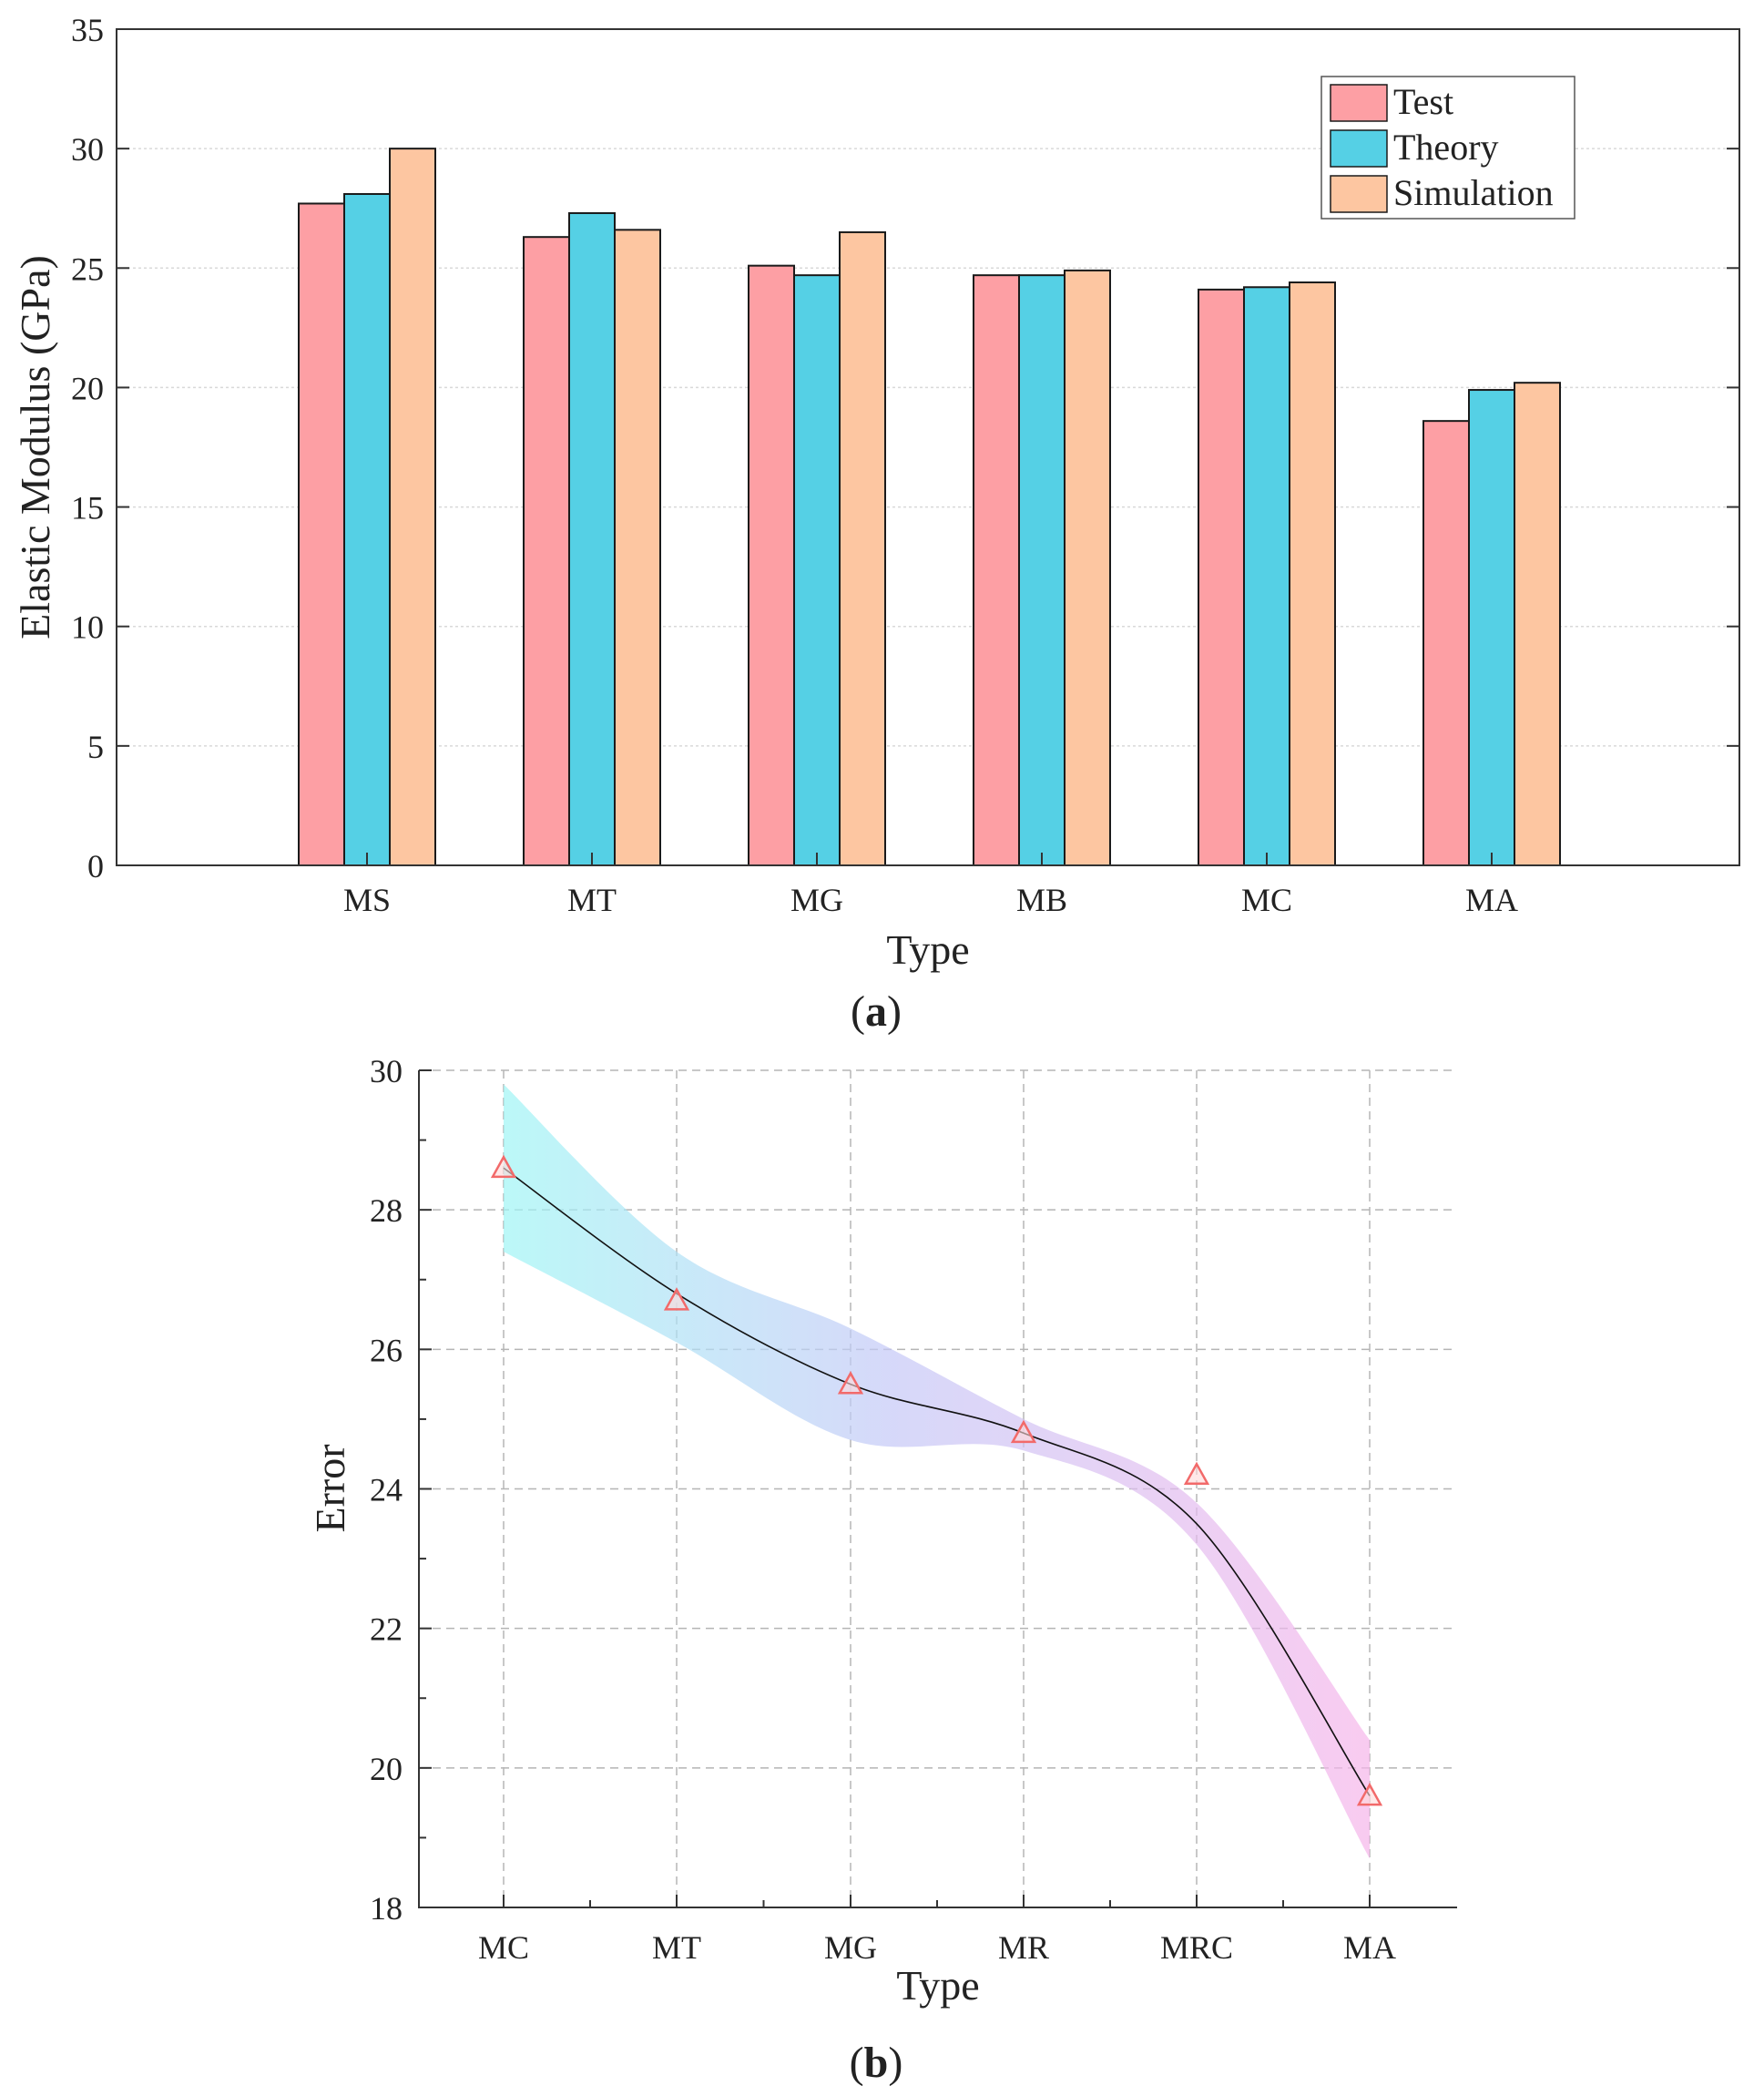 The image size is (1764, 2096). I want to click on y-tick-label: 18, so click(386, 1908).